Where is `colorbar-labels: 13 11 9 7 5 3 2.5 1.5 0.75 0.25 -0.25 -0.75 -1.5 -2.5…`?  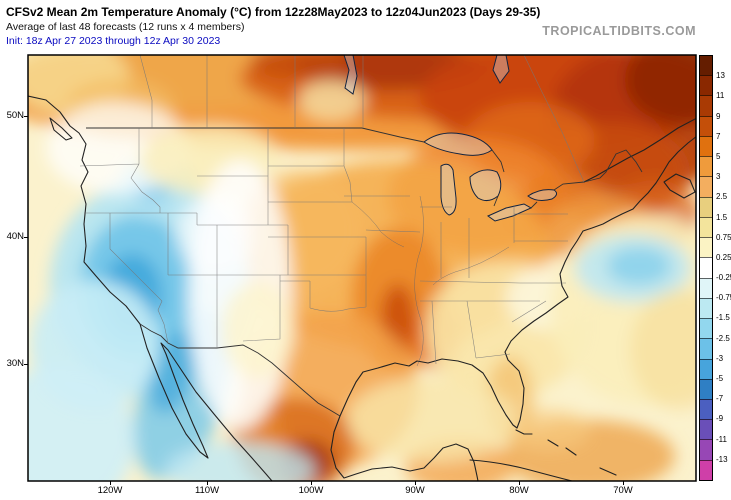 colorbar-labels: 13 11 9 7 5 3 2.5 1.5 0.75 0.25 -0.25 -0.75 -1.5 -2.5… is located at coordinates (723, 268).